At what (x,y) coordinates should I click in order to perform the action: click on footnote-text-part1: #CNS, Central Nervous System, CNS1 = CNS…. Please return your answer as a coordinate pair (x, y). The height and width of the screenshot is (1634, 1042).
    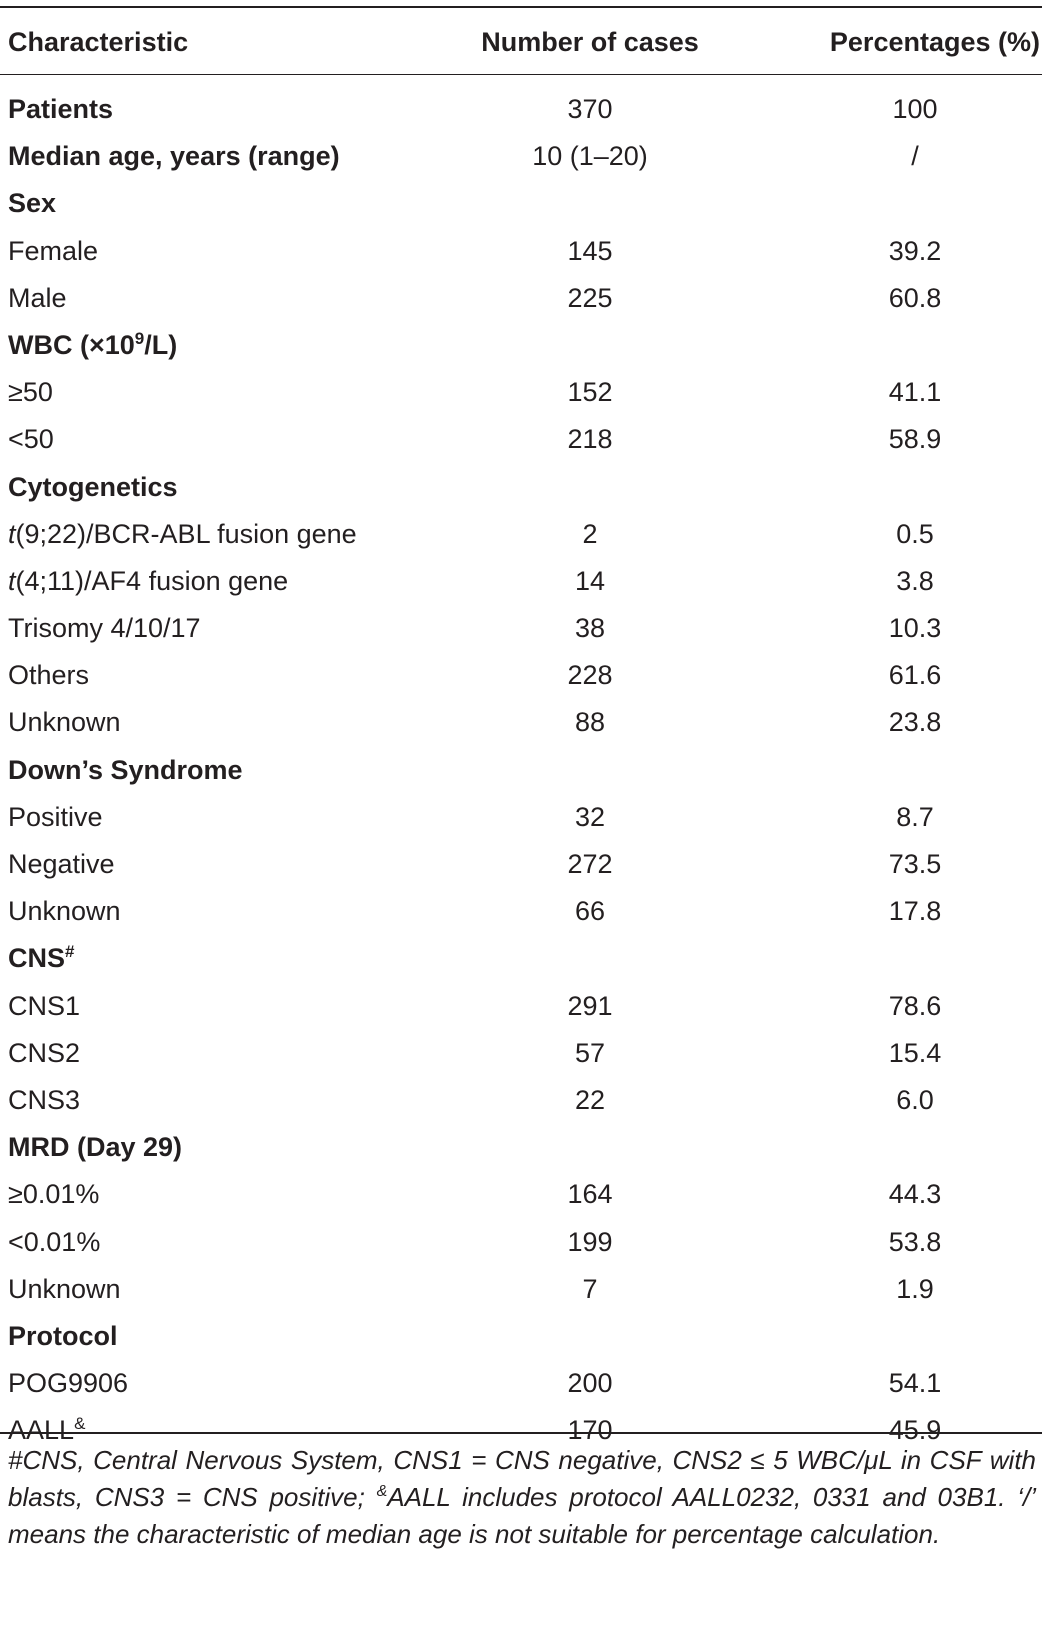
    Looking at the image, I should click on (522, 1478).